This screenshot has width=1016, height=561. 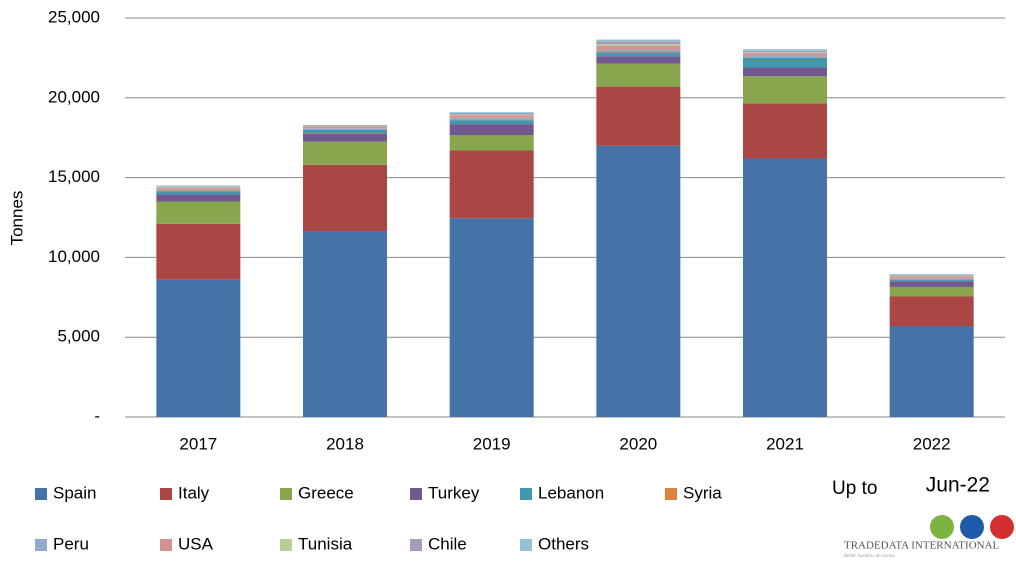 I want to click on legend-label: Chile, so click(x=447, y=543).